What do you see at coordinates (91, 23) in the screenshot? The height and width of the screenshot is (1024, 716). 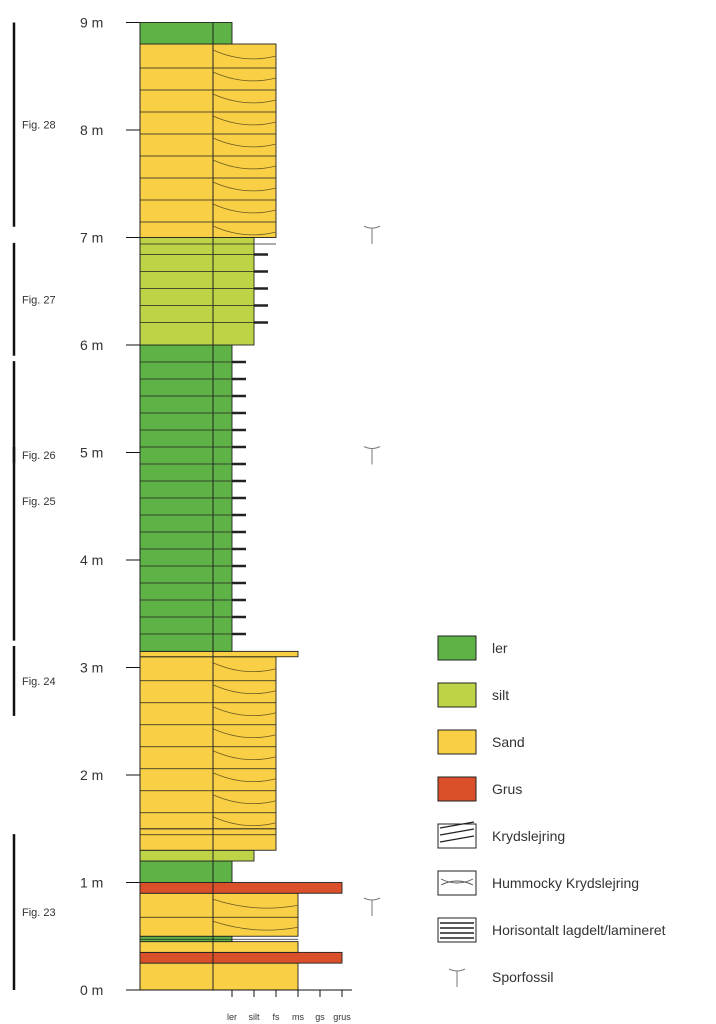 I see `depth-label: 9 m` at bounding box center [91, 23].